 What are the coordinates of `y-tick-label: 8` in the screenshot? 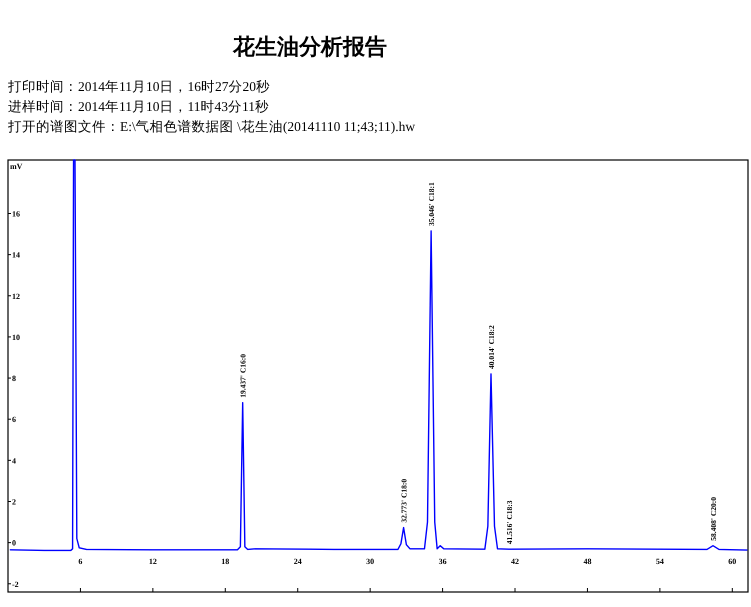 It's located at (14, 379).